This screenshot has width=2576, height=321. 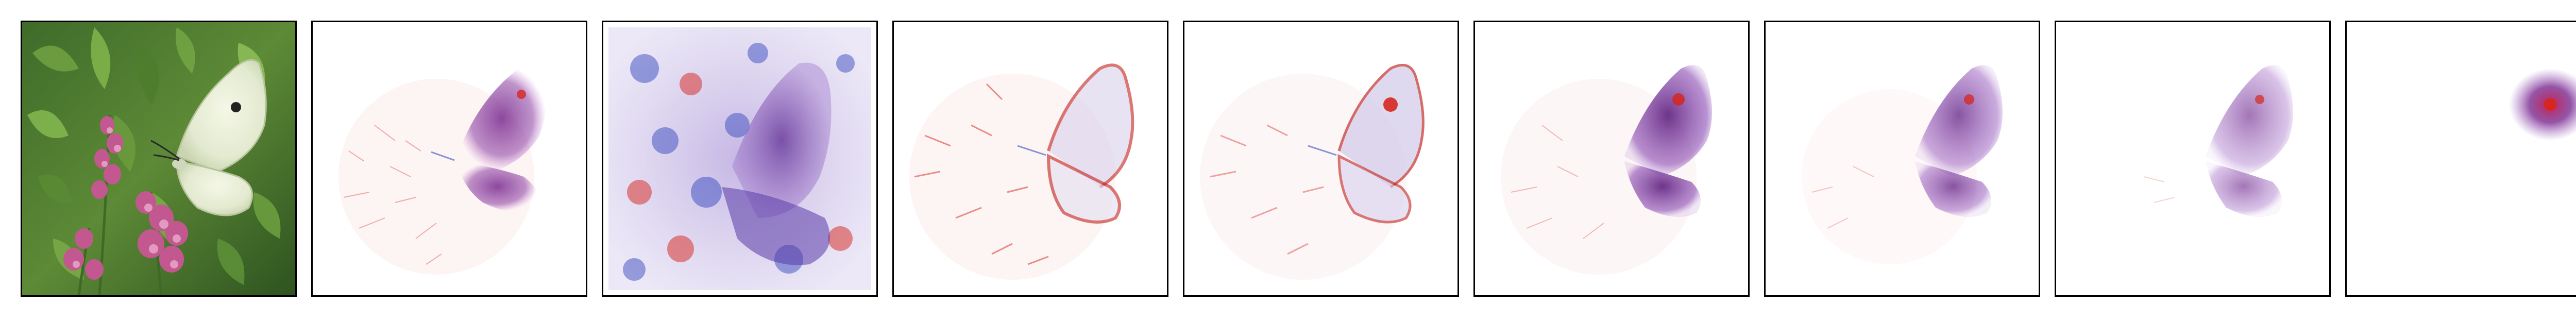 What do you see at coordinates (2460, 159) in the screenshot?
I see `attribution-map-compact-blob` at bounding box center [2460, 159].